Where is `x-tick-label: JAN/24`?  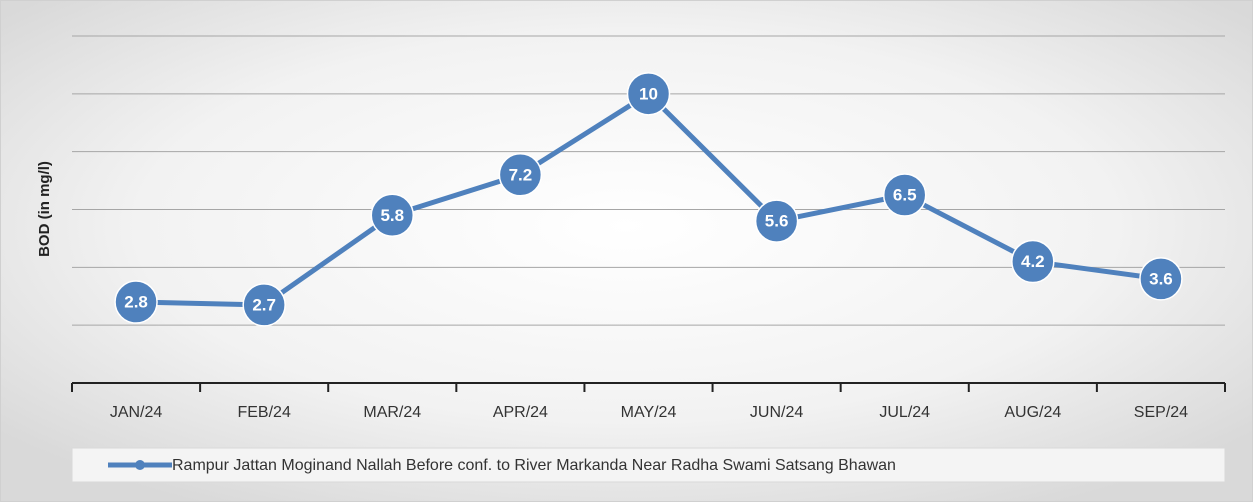 x-tick-label: JAN/24 is located at coordinates (136, 412).